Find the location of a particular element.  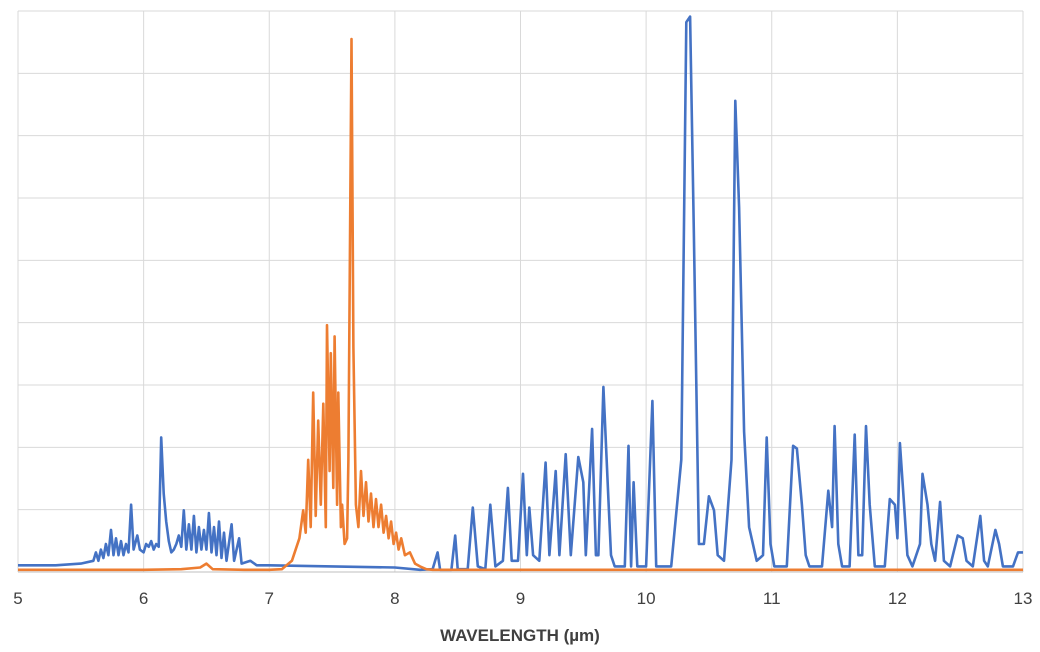

x-tick-label: 5 is located at coordinates (17, 598).